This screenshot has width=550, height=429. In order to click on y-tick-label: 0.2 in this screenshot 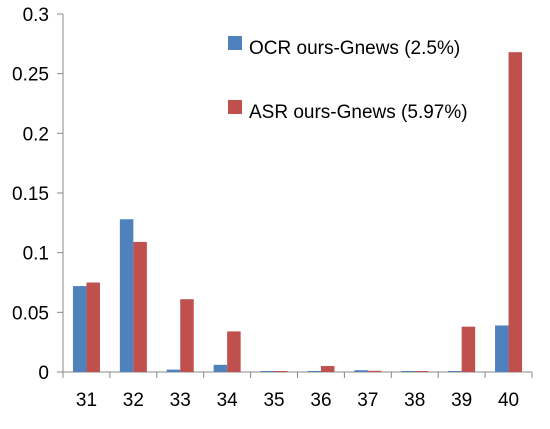, I will do `click(36, 134)`.